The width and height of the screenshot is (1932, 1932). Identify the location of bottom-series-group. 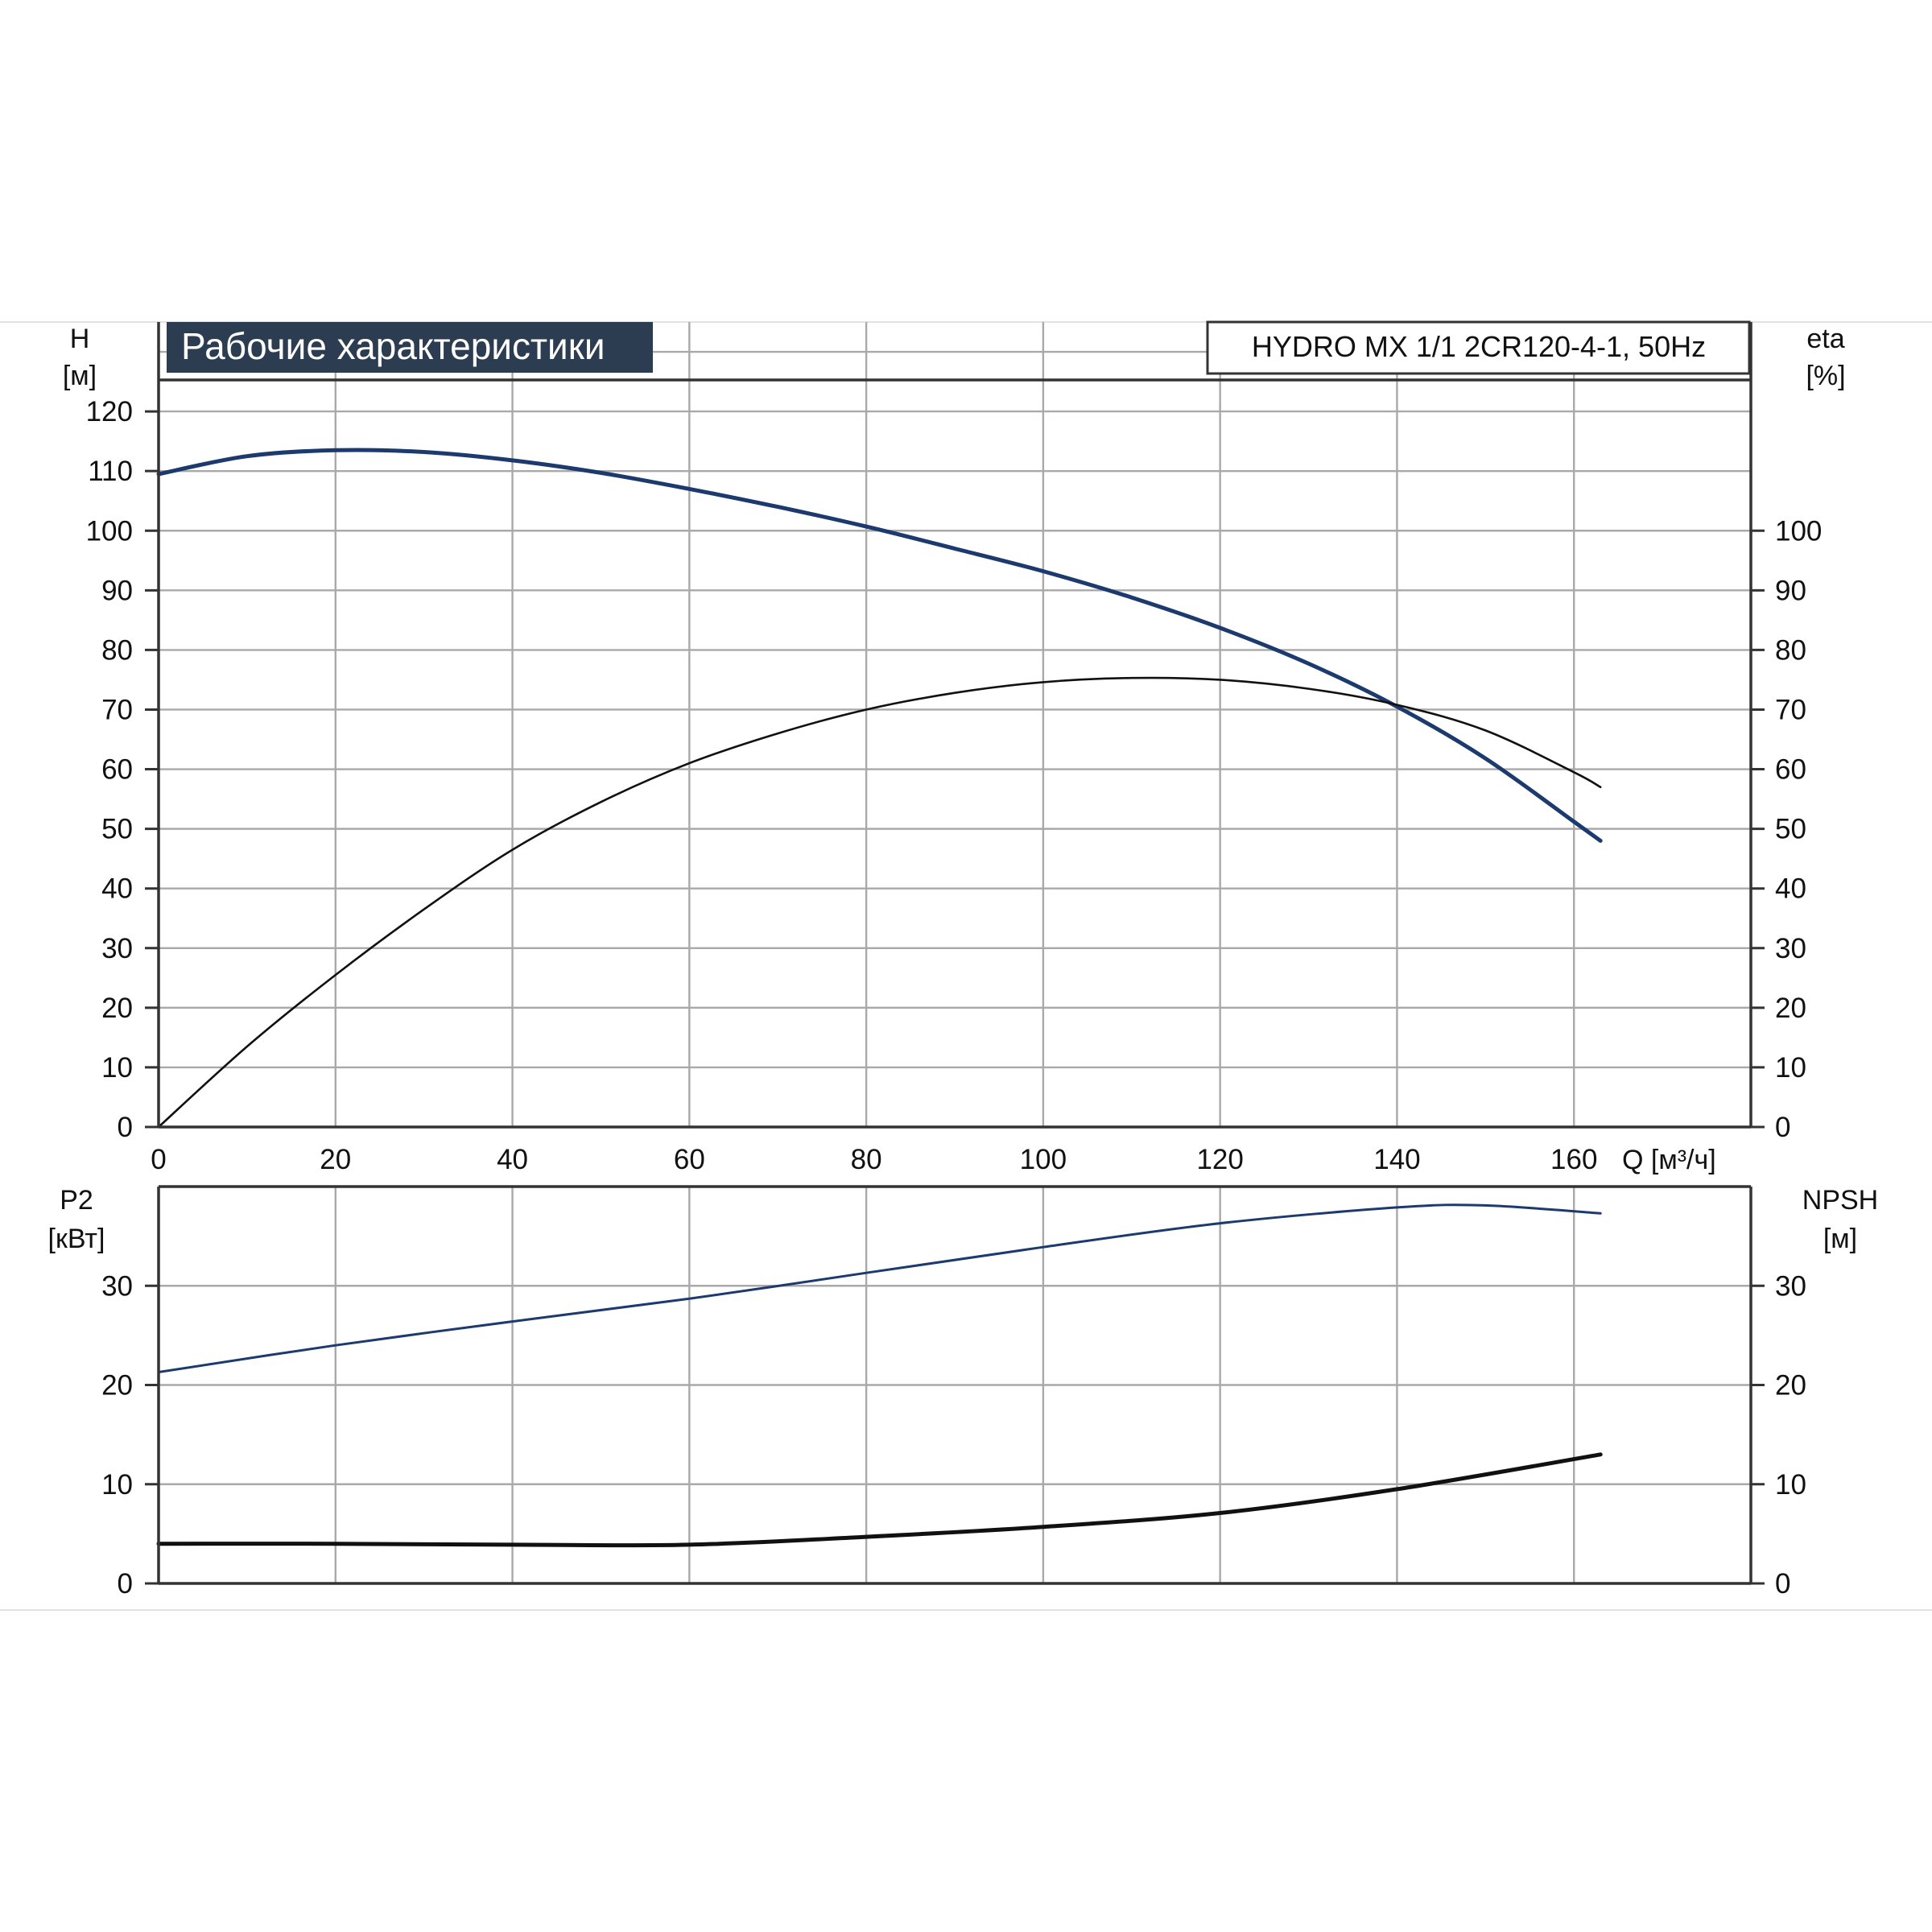
(879, 1375).